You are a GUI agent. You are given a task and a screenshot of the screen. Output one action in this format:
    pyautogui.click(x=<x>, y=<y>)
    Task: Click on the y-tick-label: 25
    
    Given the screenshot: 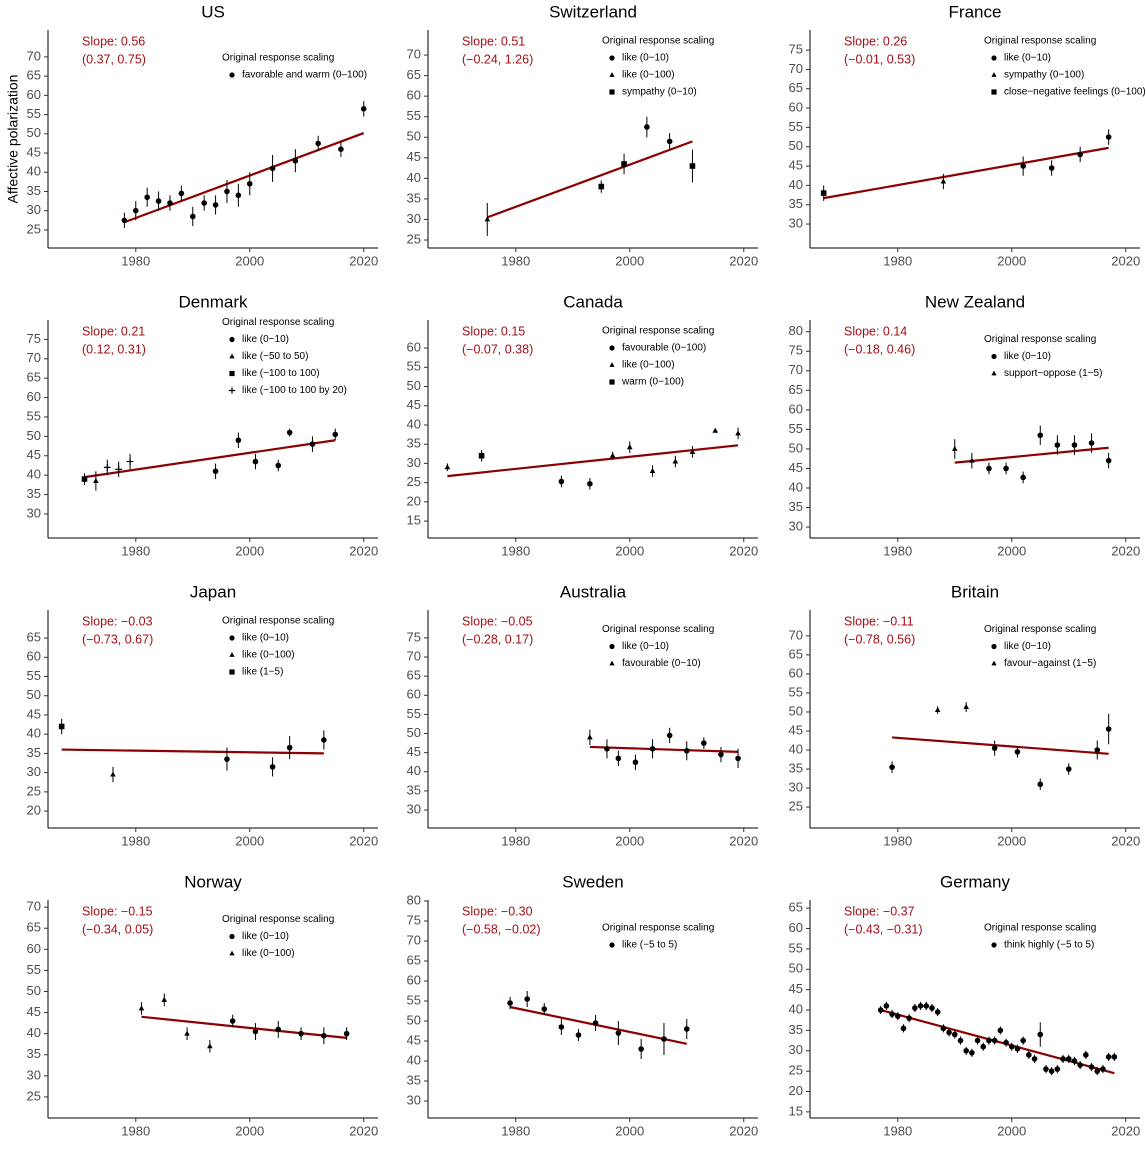 What is the action you would take?
    pyautogui.click(x=796, y=1070)
    